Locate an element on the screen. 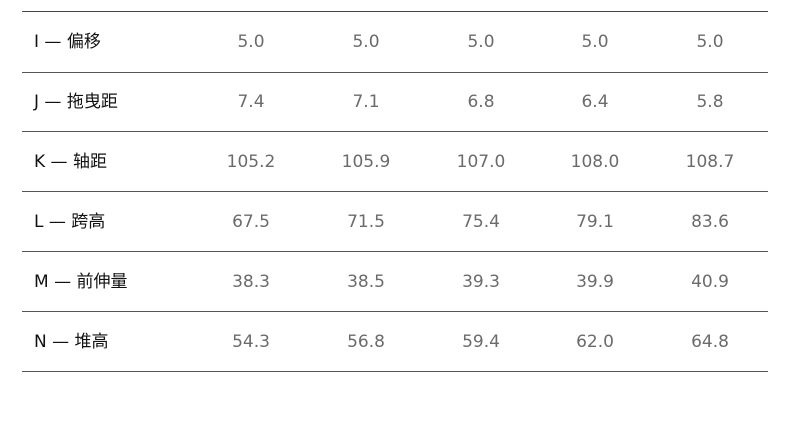 The height and width of the screenshot is (437, 790). cell-value: 40.9 is located at coordinates (710, 282).